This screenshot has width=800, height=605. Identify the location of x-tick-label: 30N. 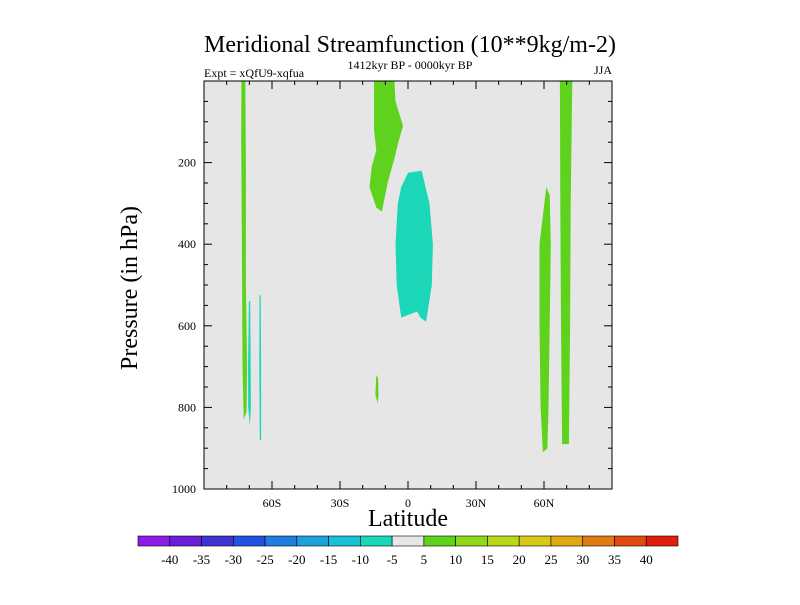
(476, 503).